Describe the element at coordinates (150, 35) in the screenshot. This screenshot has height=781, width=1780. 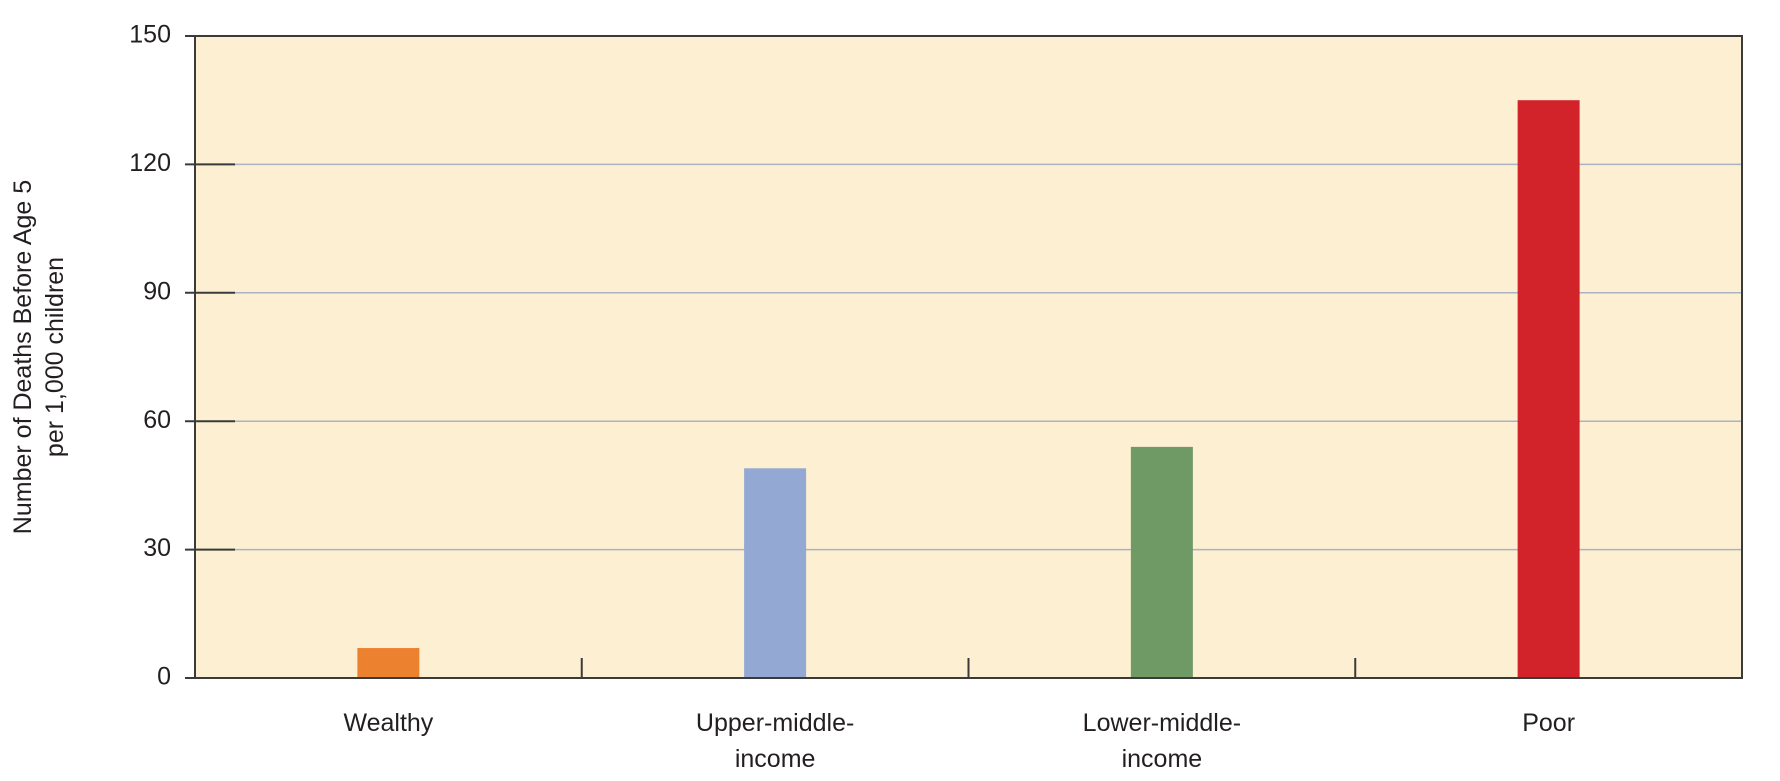
I see `y-tick-label: 150` at that location.